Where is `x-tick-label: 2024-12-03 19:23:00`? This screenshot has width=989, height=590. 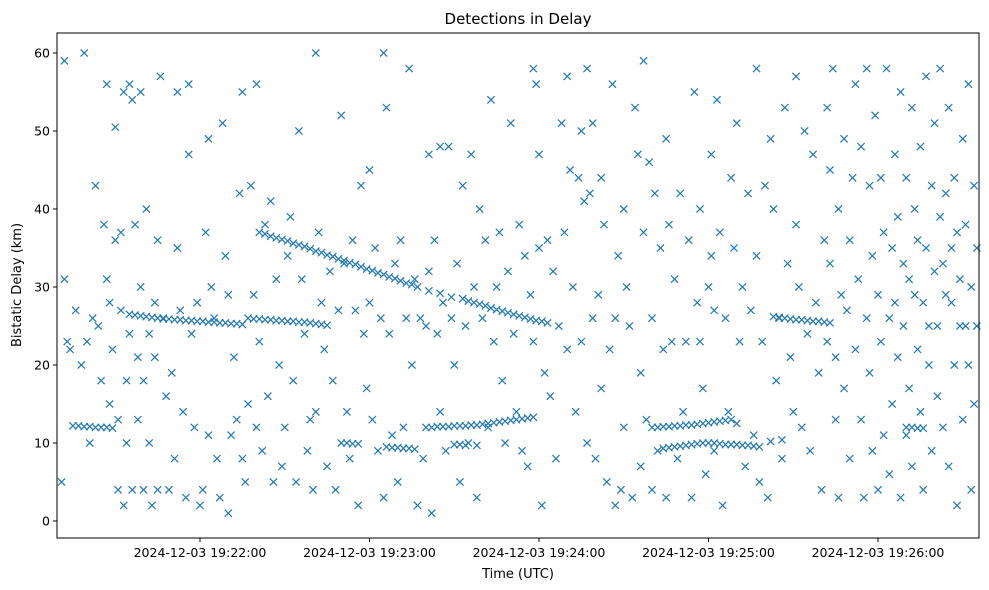
x-tick-label: 2024-12-03 19:23:00 is located at coordinates (369, 552).